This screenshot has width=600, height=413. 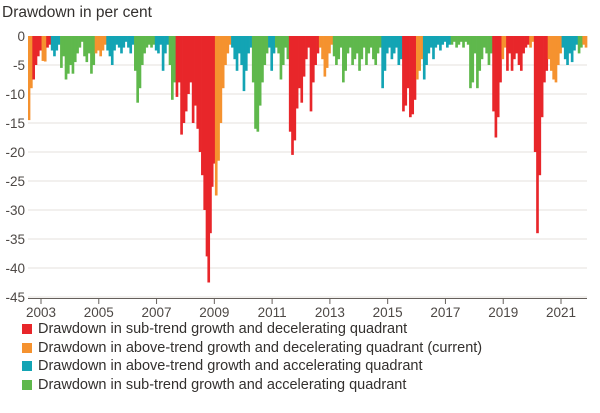 What do you see at coordinates (561, 312) in the screenshot?
I see `x-tick-label: 2021` at bounding box center [561, 312].